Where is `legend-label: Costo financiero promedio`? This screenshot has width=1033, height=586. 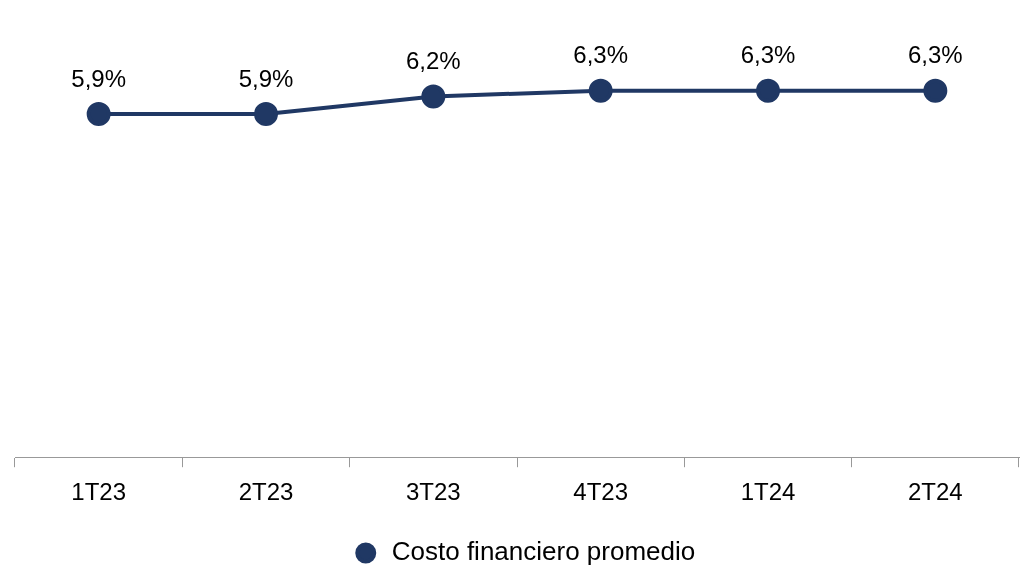 legend-label: Costo financiero promedio is located at coordinates (543, 551).